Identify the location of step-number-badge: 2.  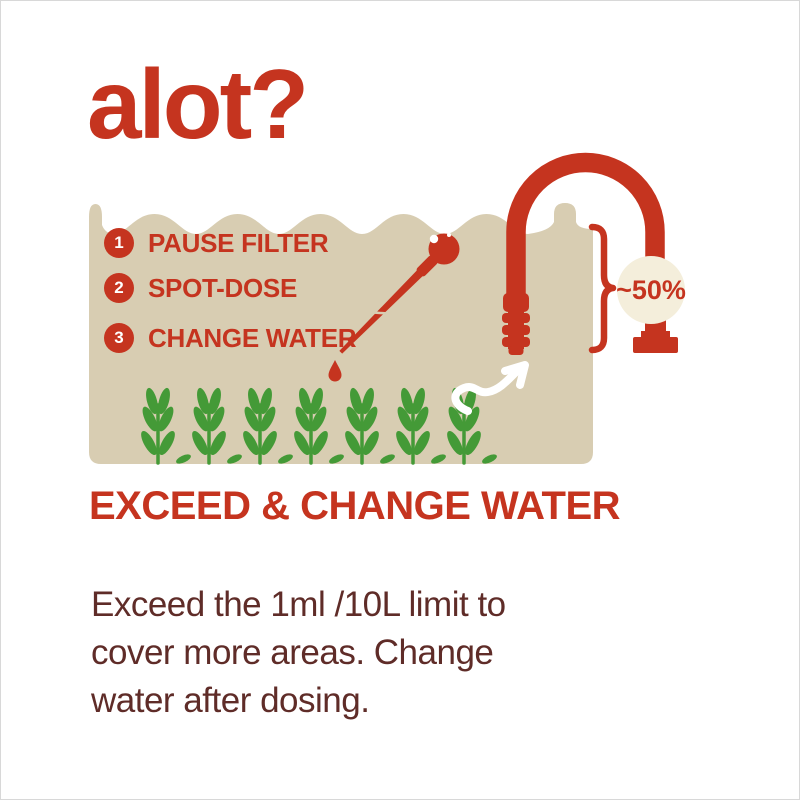
(119, 288).